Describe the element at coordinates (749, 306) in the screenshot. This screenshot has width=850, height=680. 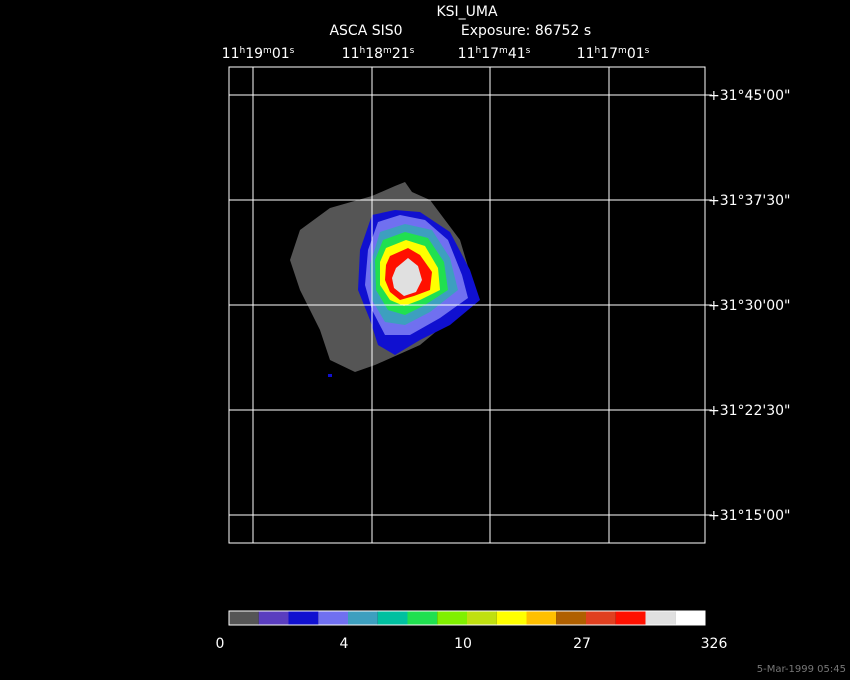
I see `dec-label: +31°30'00"` at that location.